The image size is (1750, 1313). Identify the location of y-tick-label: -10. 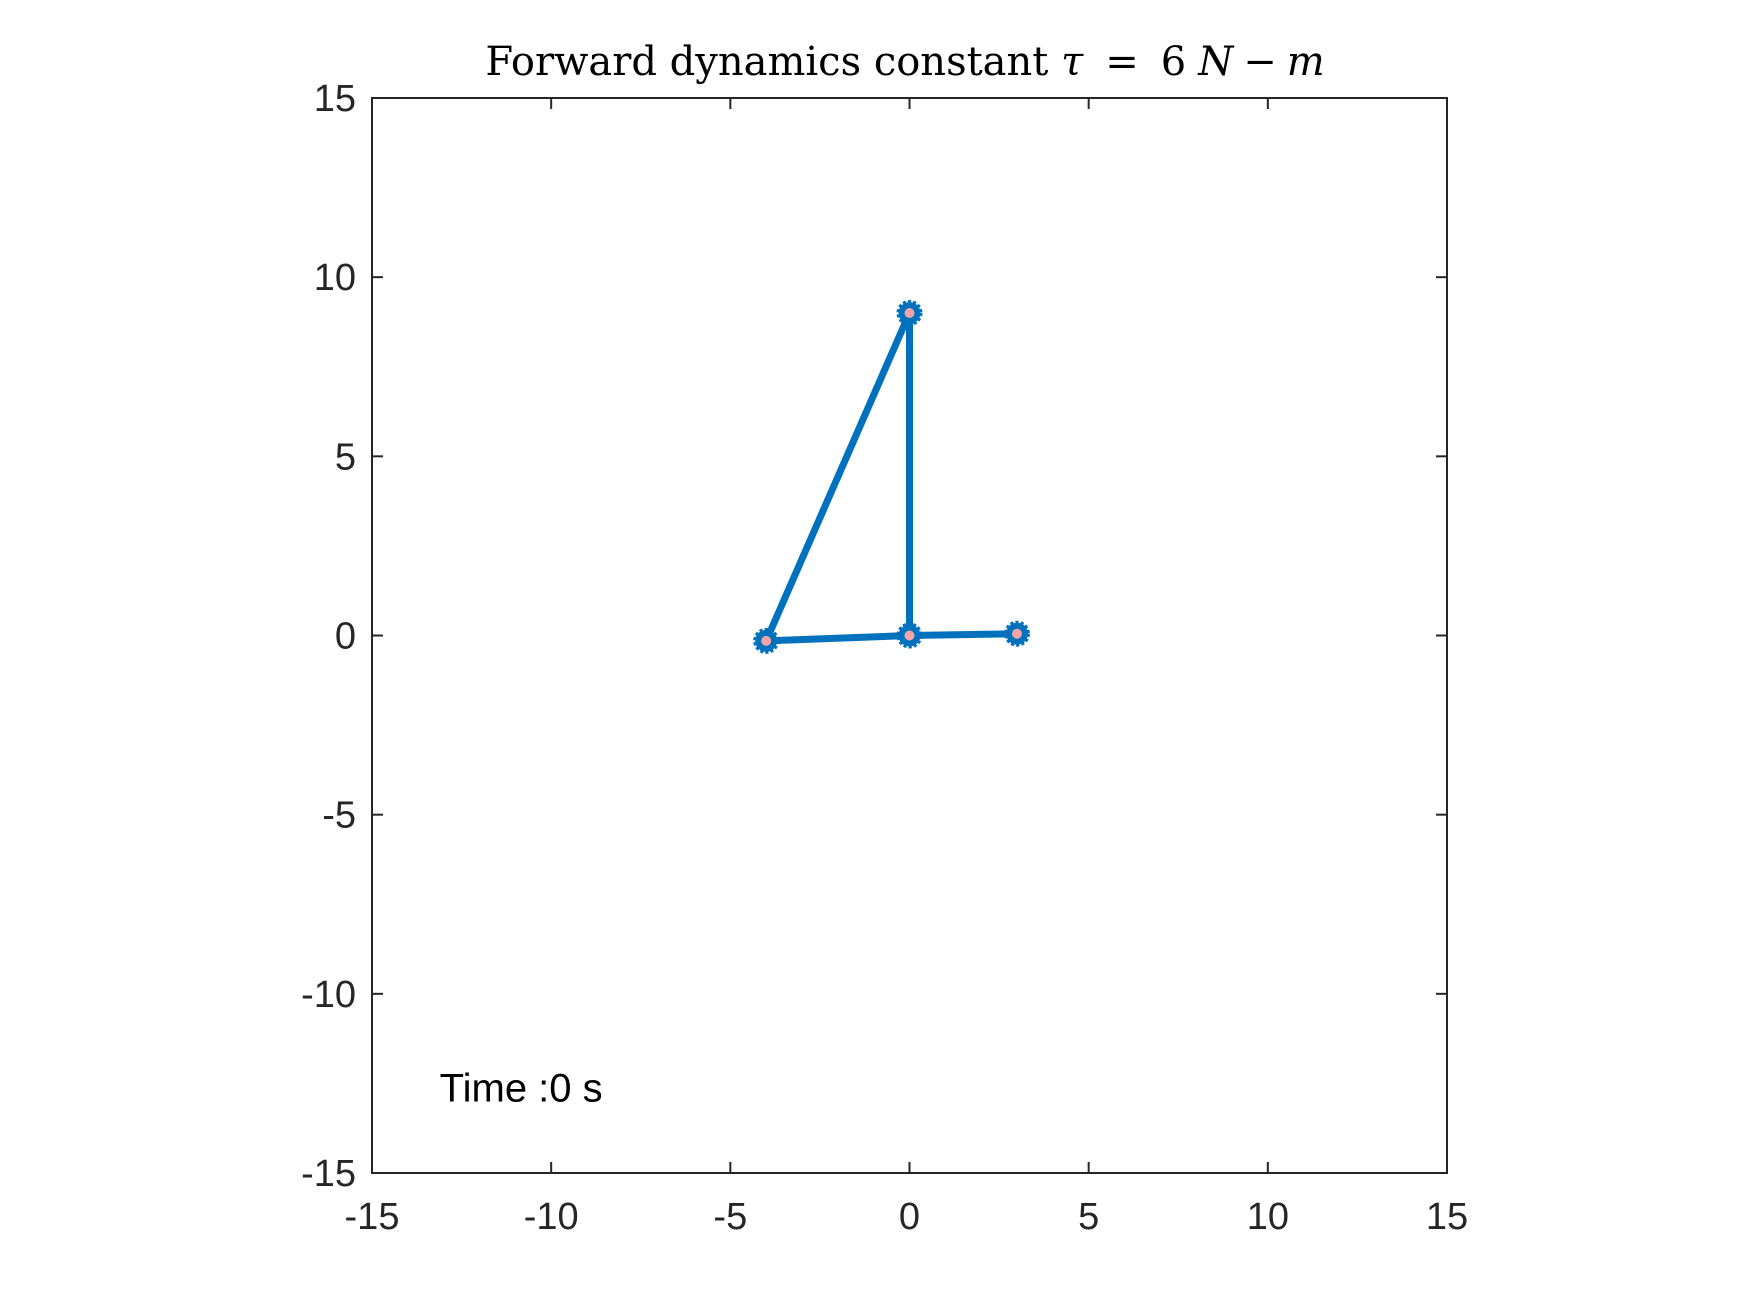
(328, 995).